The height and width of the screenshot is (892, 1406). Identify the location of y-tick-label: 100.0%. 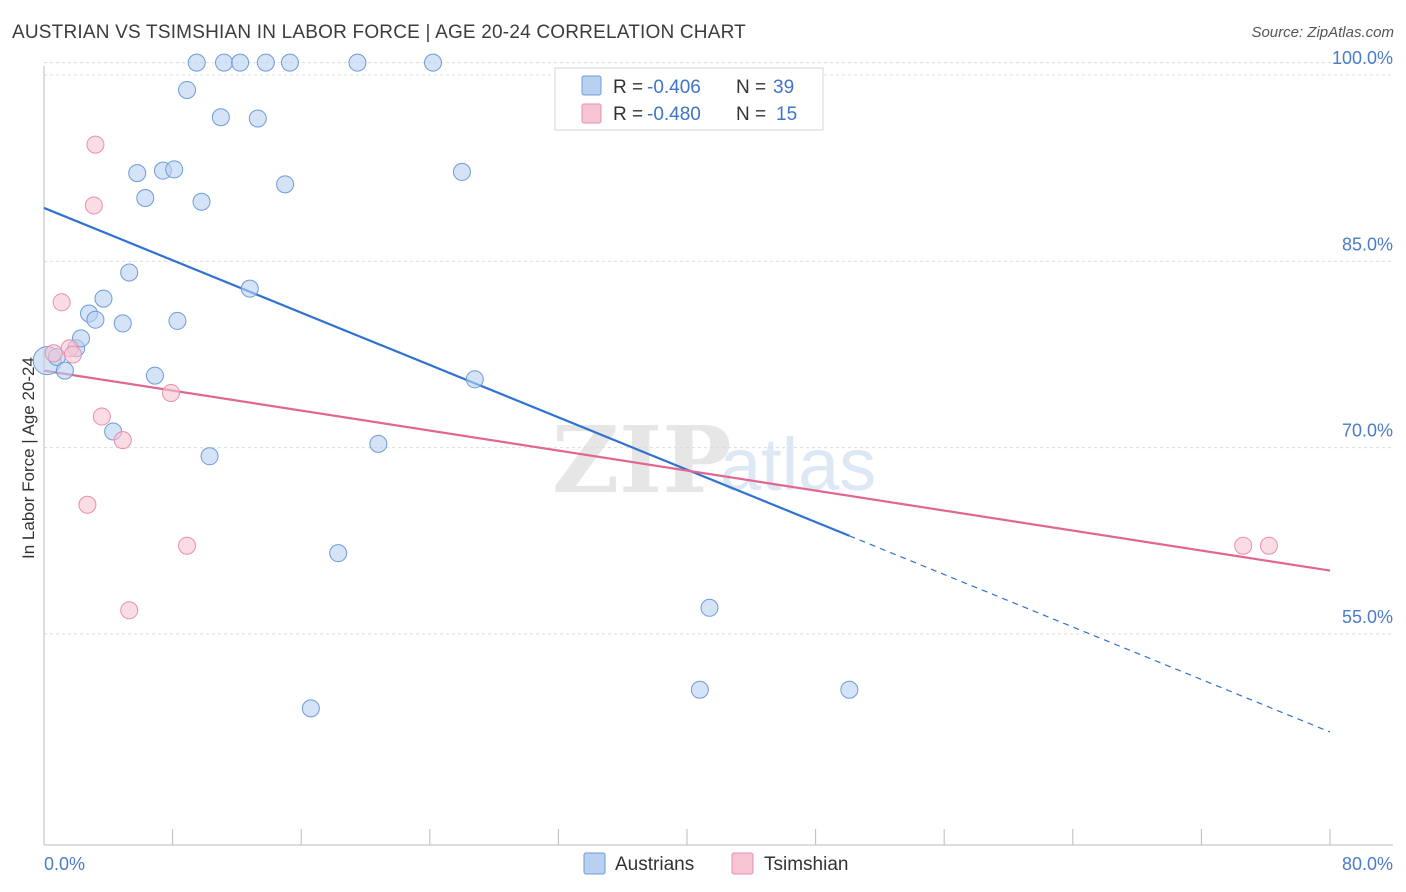
(1362, 58).